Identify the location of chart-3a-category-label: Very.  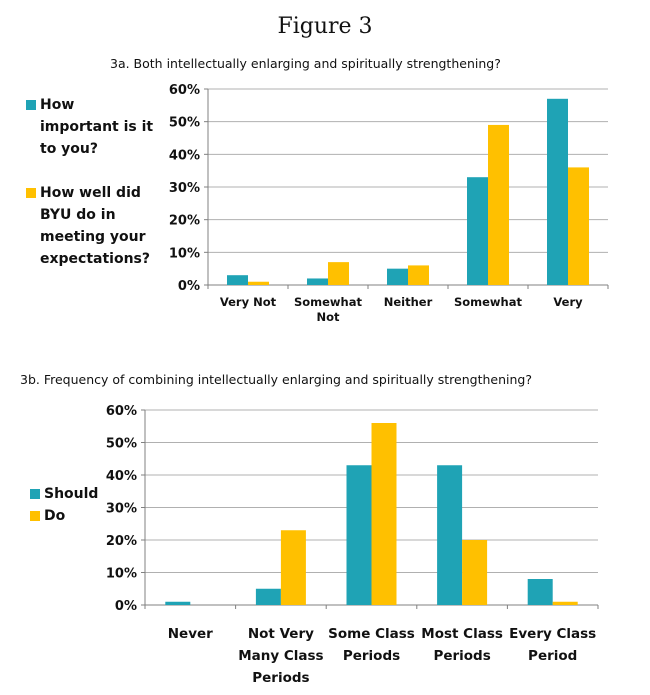
(568, 302).